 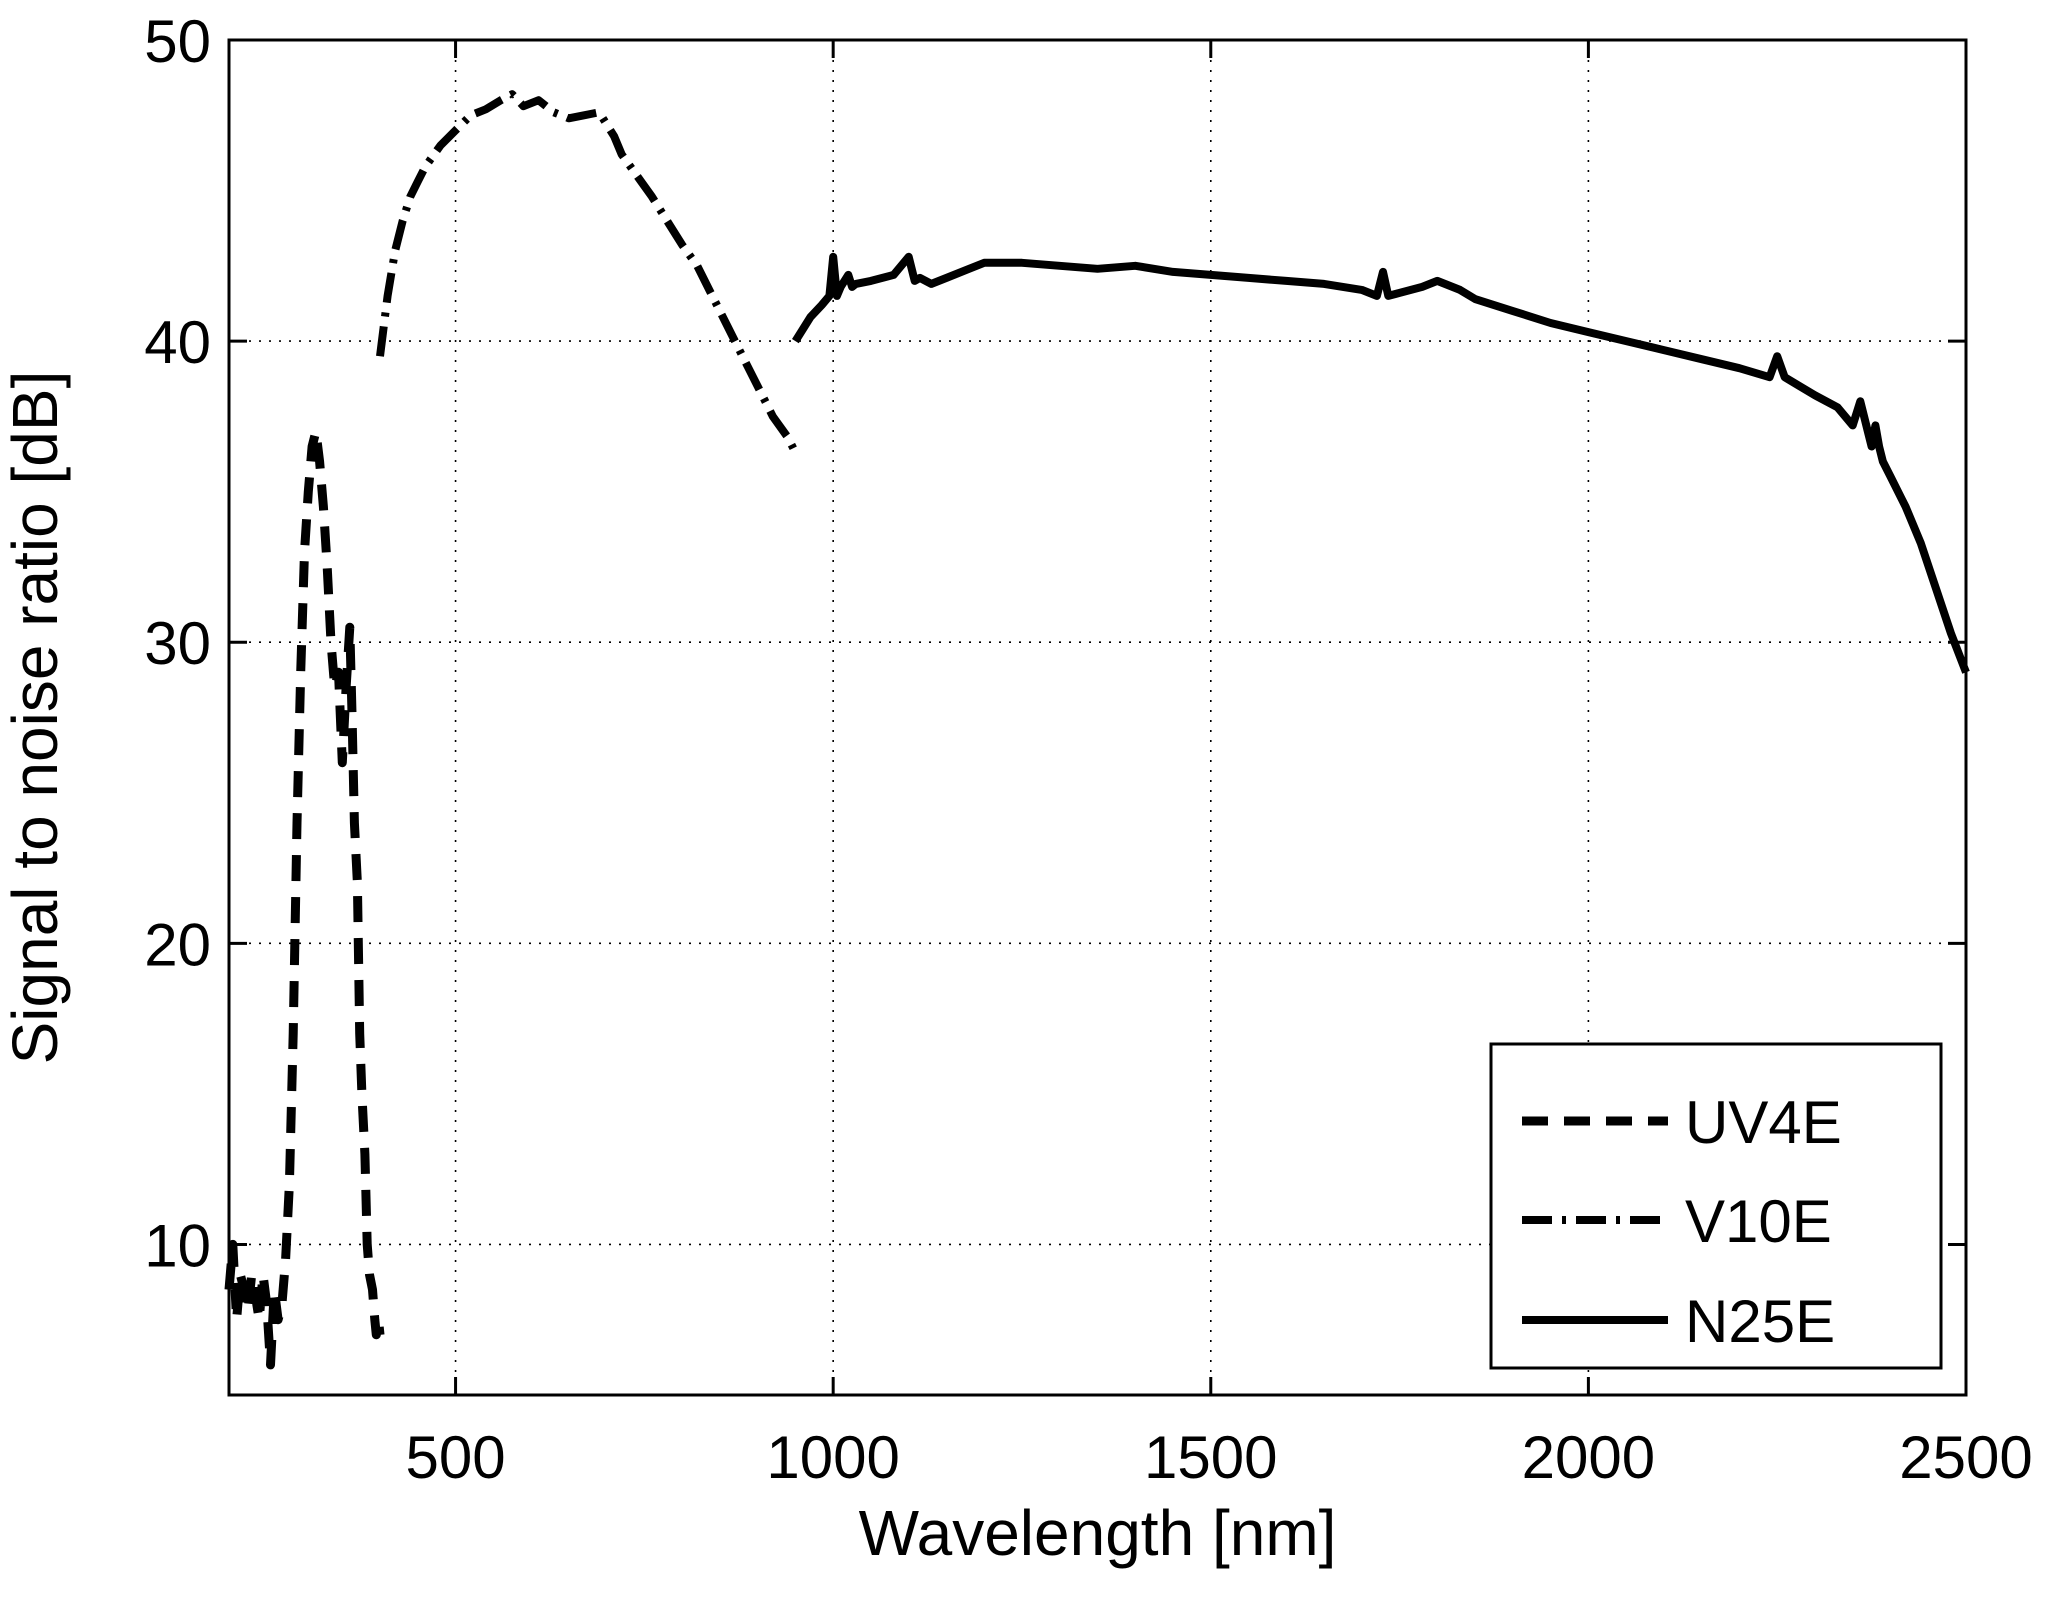 What do you see at coordinates (1760, 1321) in the screenshot?
I see `legend-label-n25e: N25E` at bounding box center [1760, 1321].